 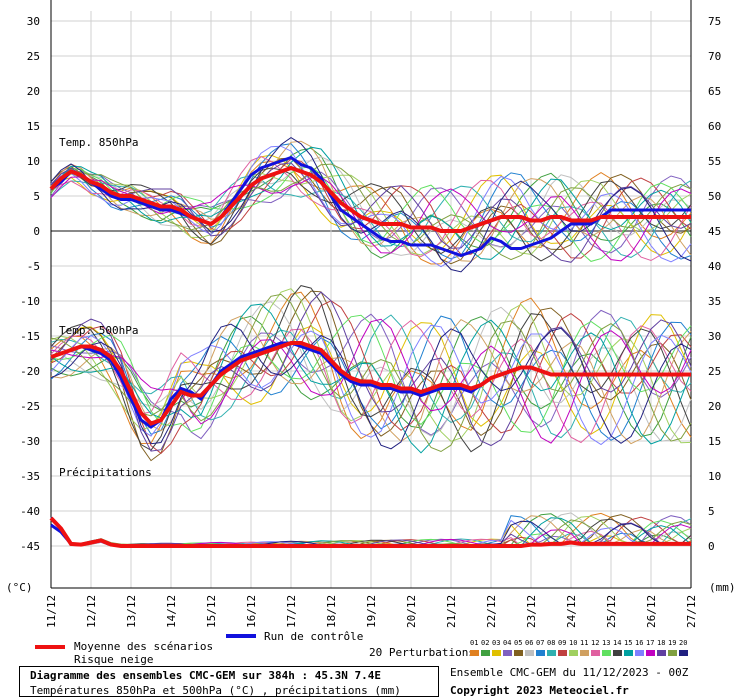 What do you see at coordinates (98, 142) in the screenshot?
I see `t850-panel-label: Temp. 850hPa` at bounding box center [98, 142].